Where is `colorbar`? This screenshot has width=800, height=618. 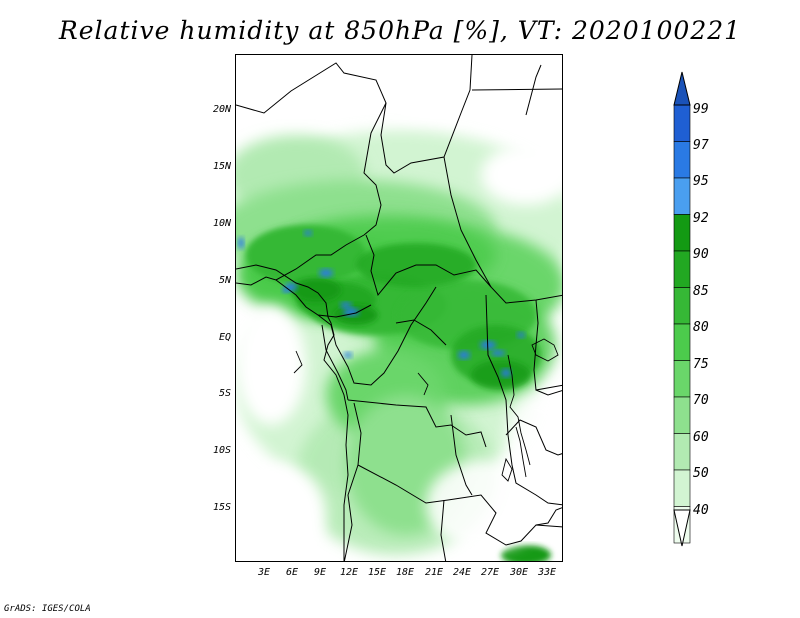
colorbar is located at coordinates (682, 309).